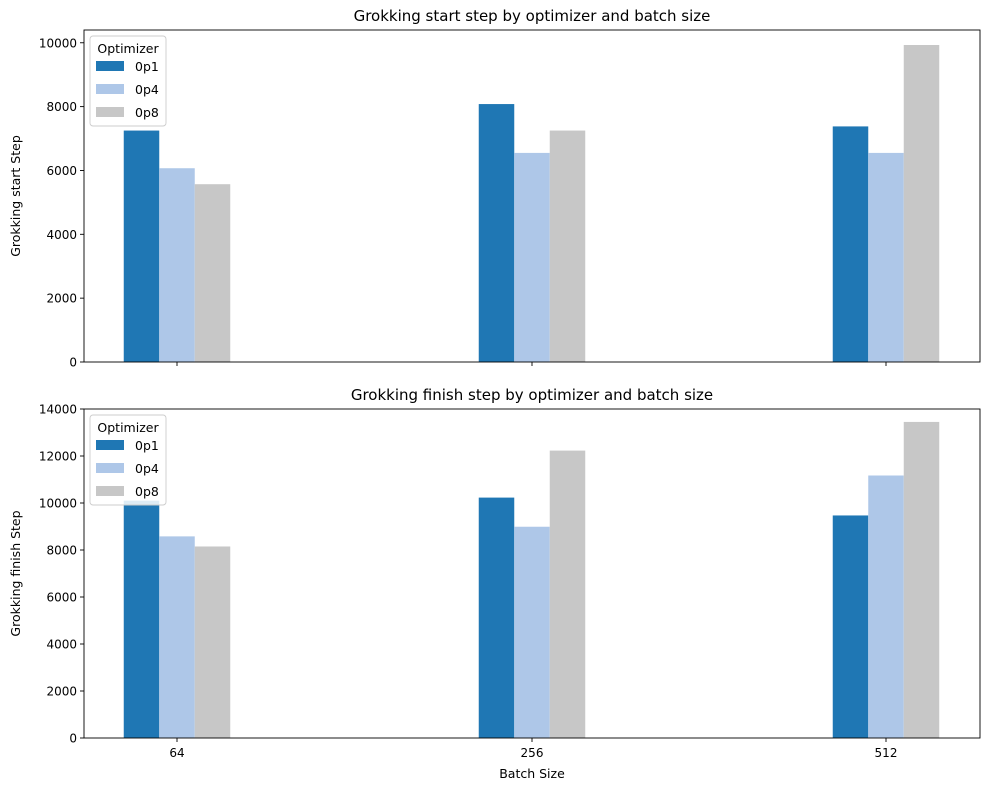 The image size is (989, 790). I want to click on x-tick-label: 512, so click(886, 753).